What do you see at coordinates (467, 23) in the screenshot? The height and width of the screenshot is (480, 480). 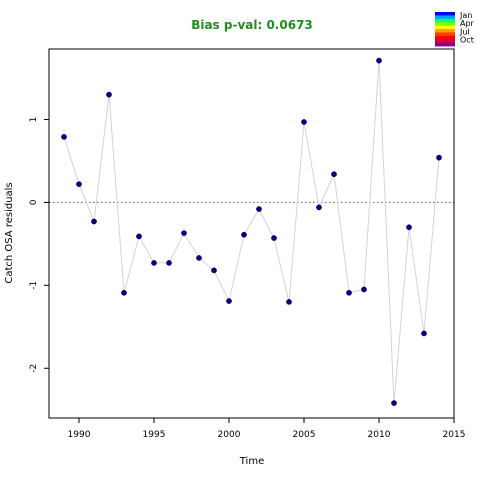 I see `legend-label: Apr` at bounding box center [467, 23].